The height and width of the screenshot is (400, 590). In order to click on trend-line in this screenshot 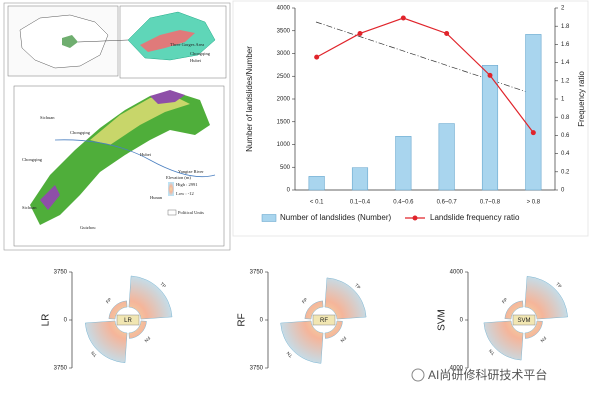, I will do `click(424, 58)`.